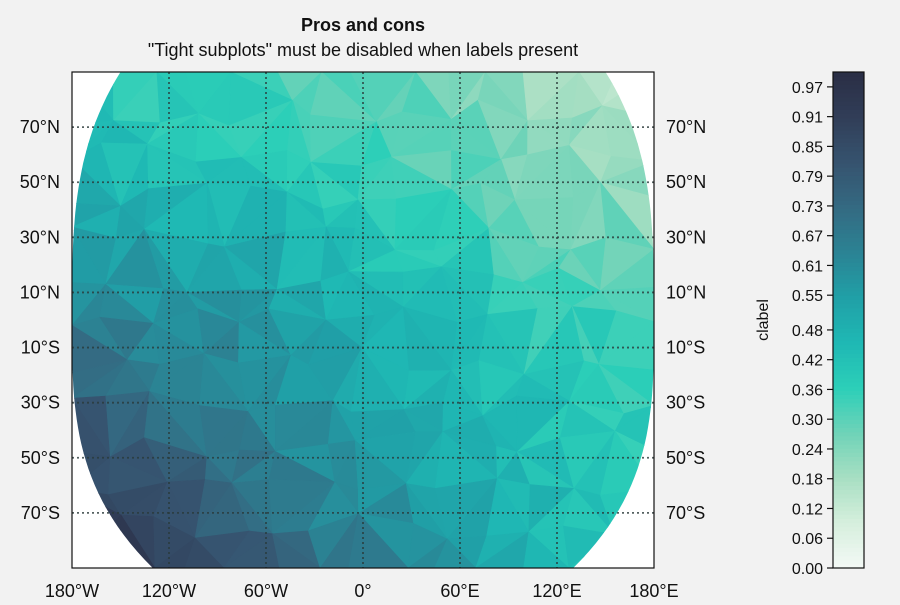 Image resolution: width=900 pixels, height=605 pixels. Describe the element at coordinates (459, 591) in the screenshot. I see `x-tick-label: 60°E` at that location.